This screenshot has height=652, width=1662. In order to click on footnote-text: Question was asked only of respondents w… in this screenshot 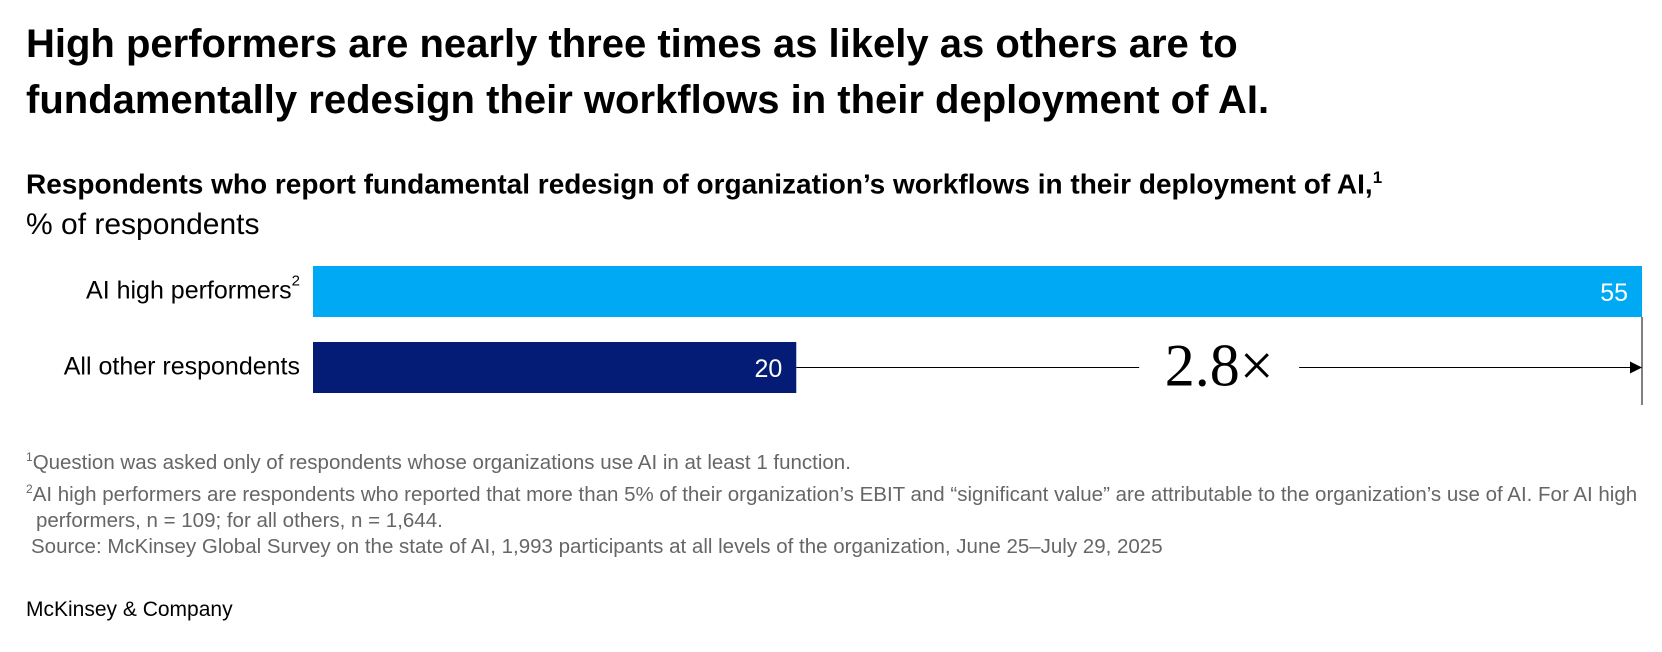, I will do `click(441, 462)`.